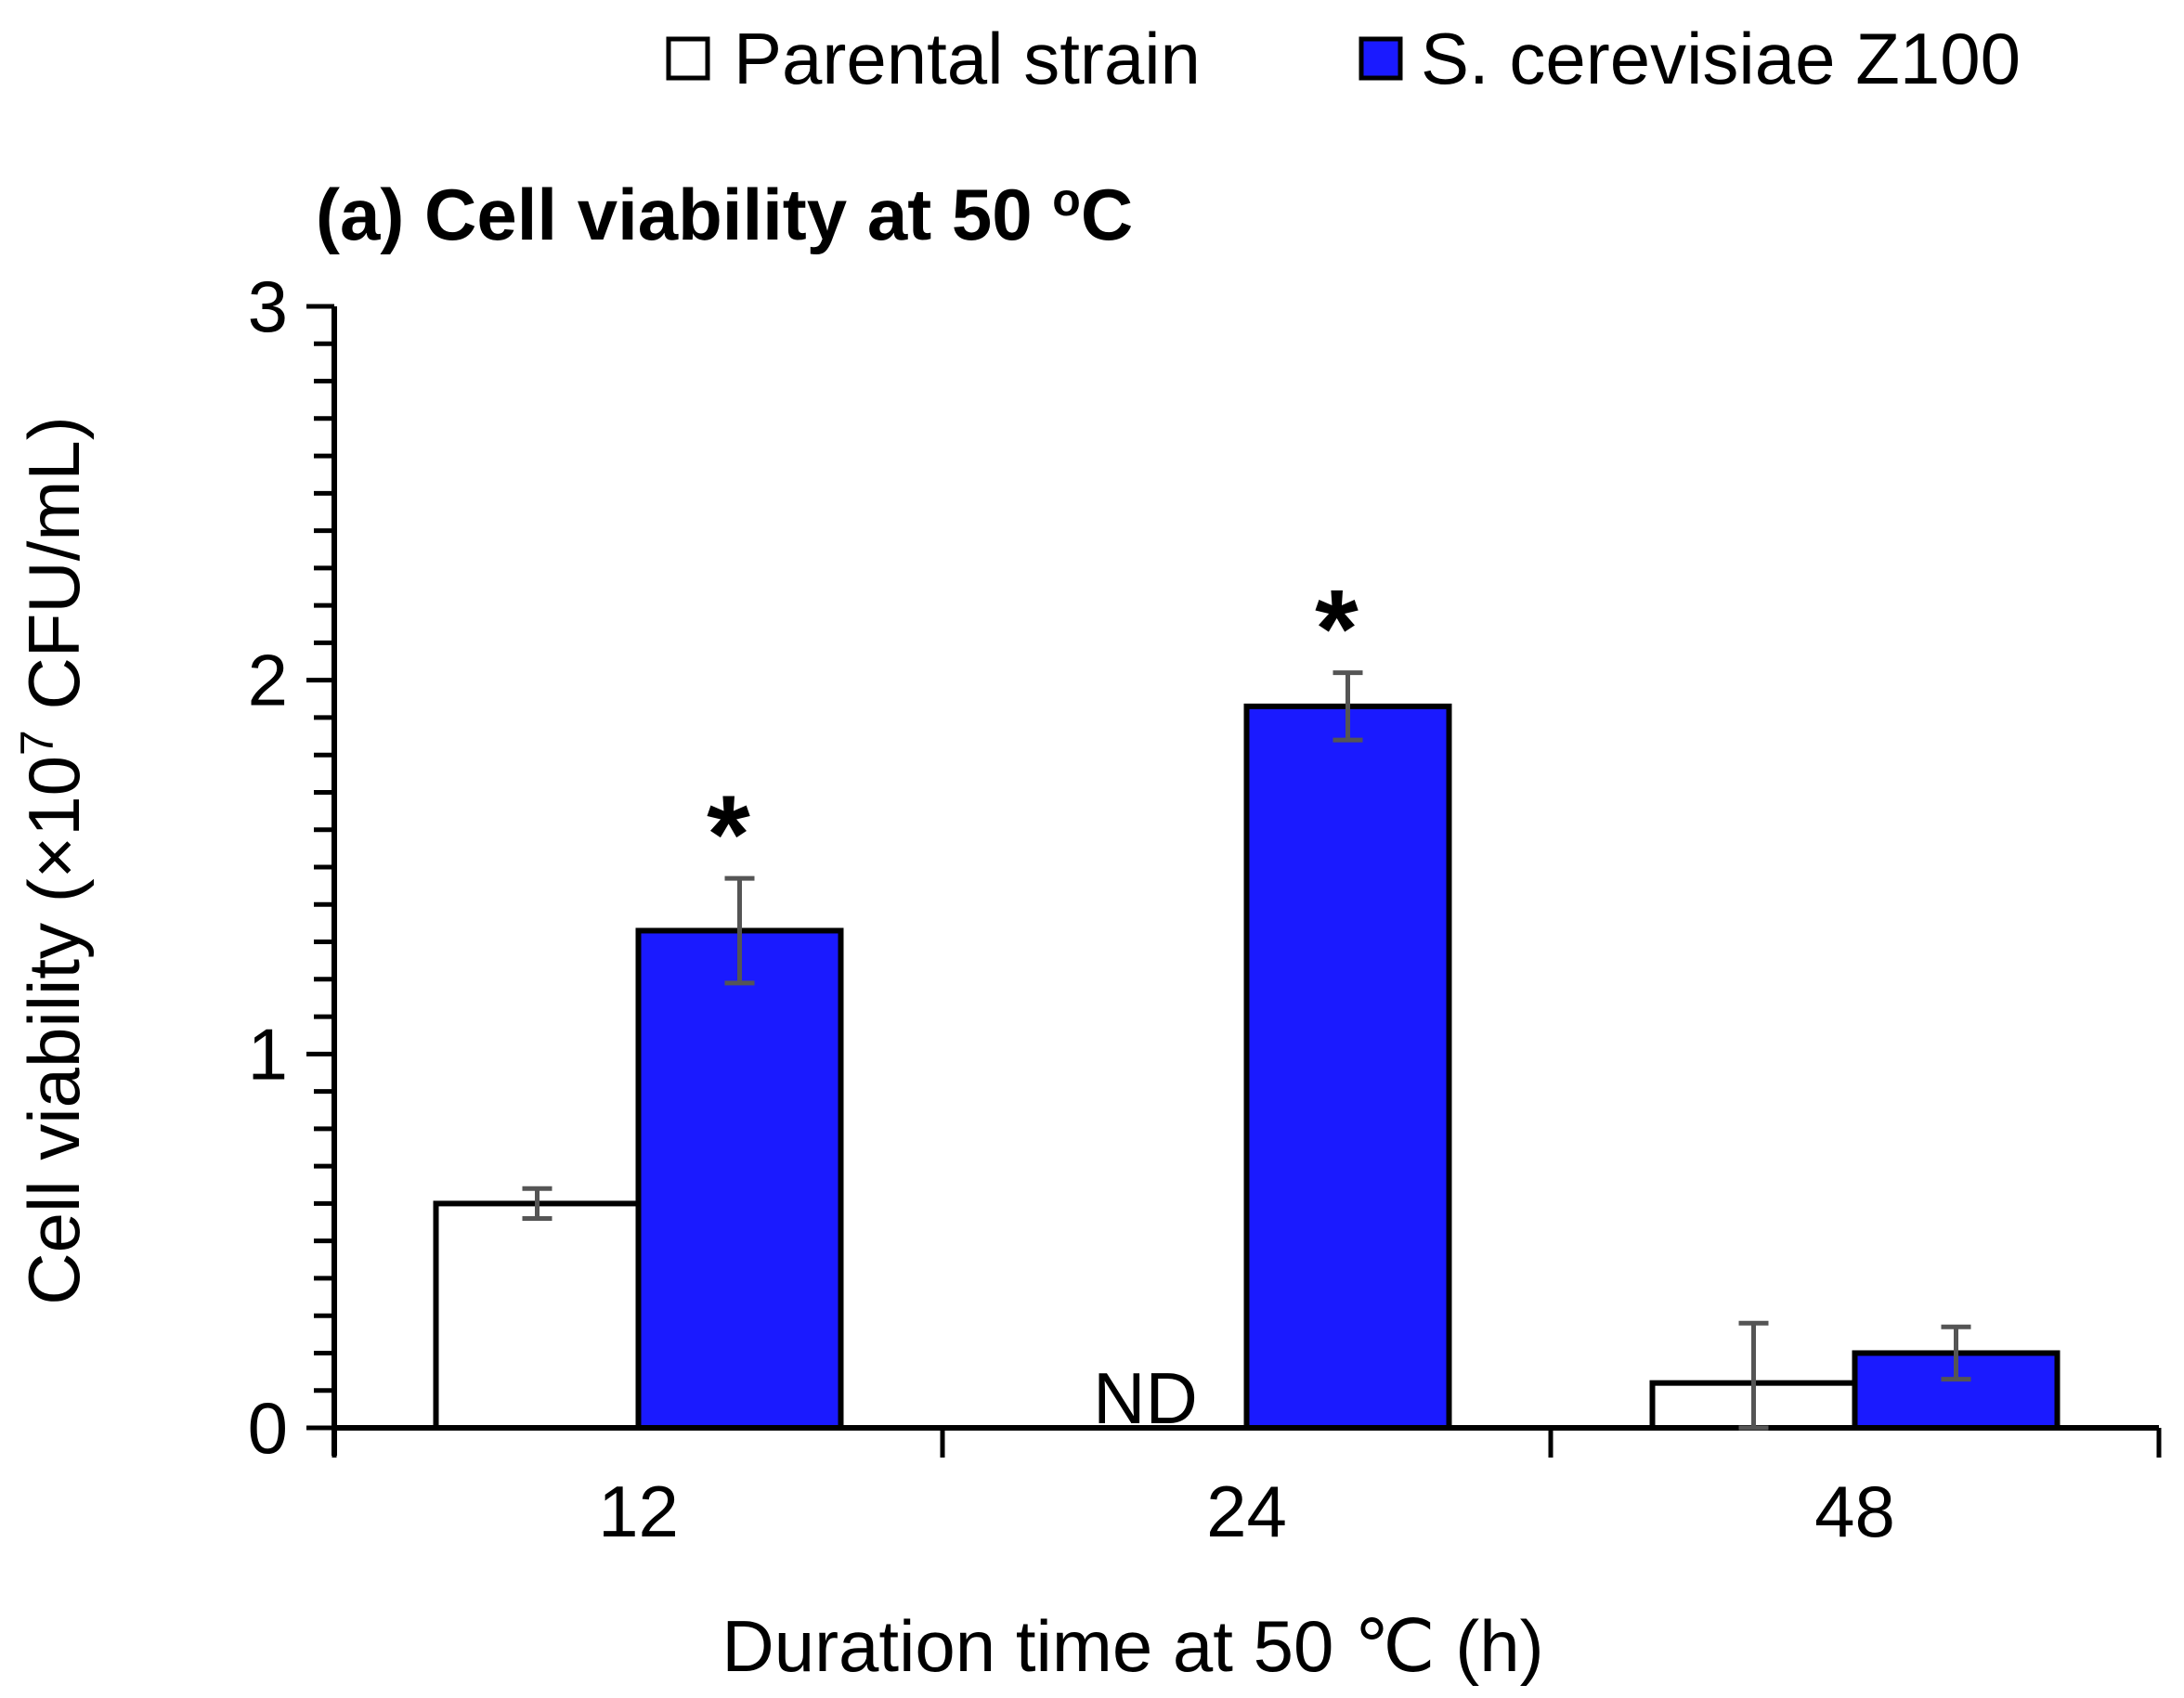 The image size is (2184, 1698). I want to click on legend-label-parental: Parental strain, so click(967, 58).